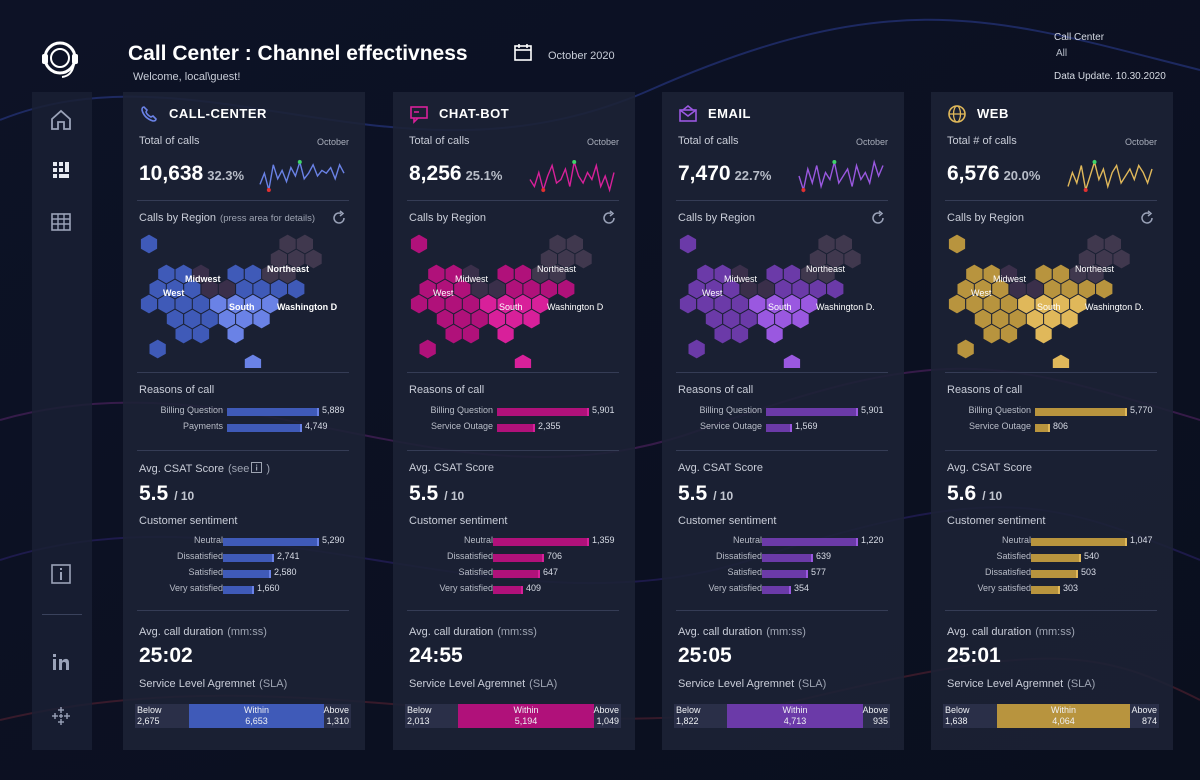 This screenshot has height=780, width=1200. Describe the element at coordinates (581, 56) in the screenshot. I see `selected-month: October 2020` at that location.